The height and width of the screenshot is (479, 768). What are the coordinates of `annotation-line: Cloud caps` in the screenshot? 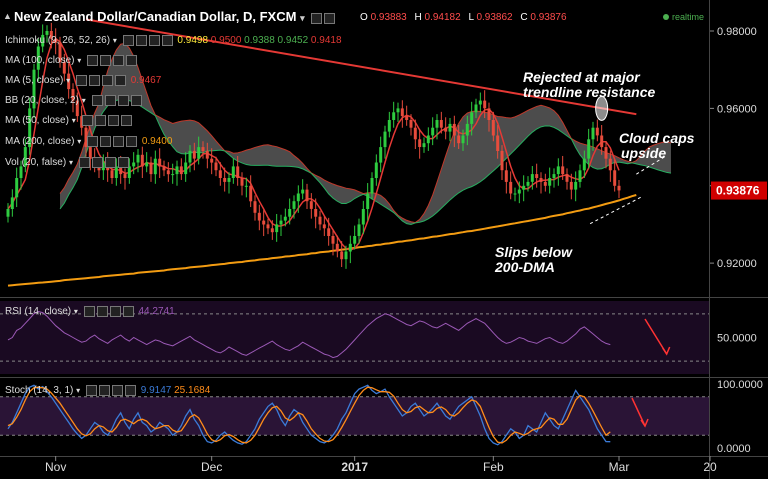 It's located at (657, 138).